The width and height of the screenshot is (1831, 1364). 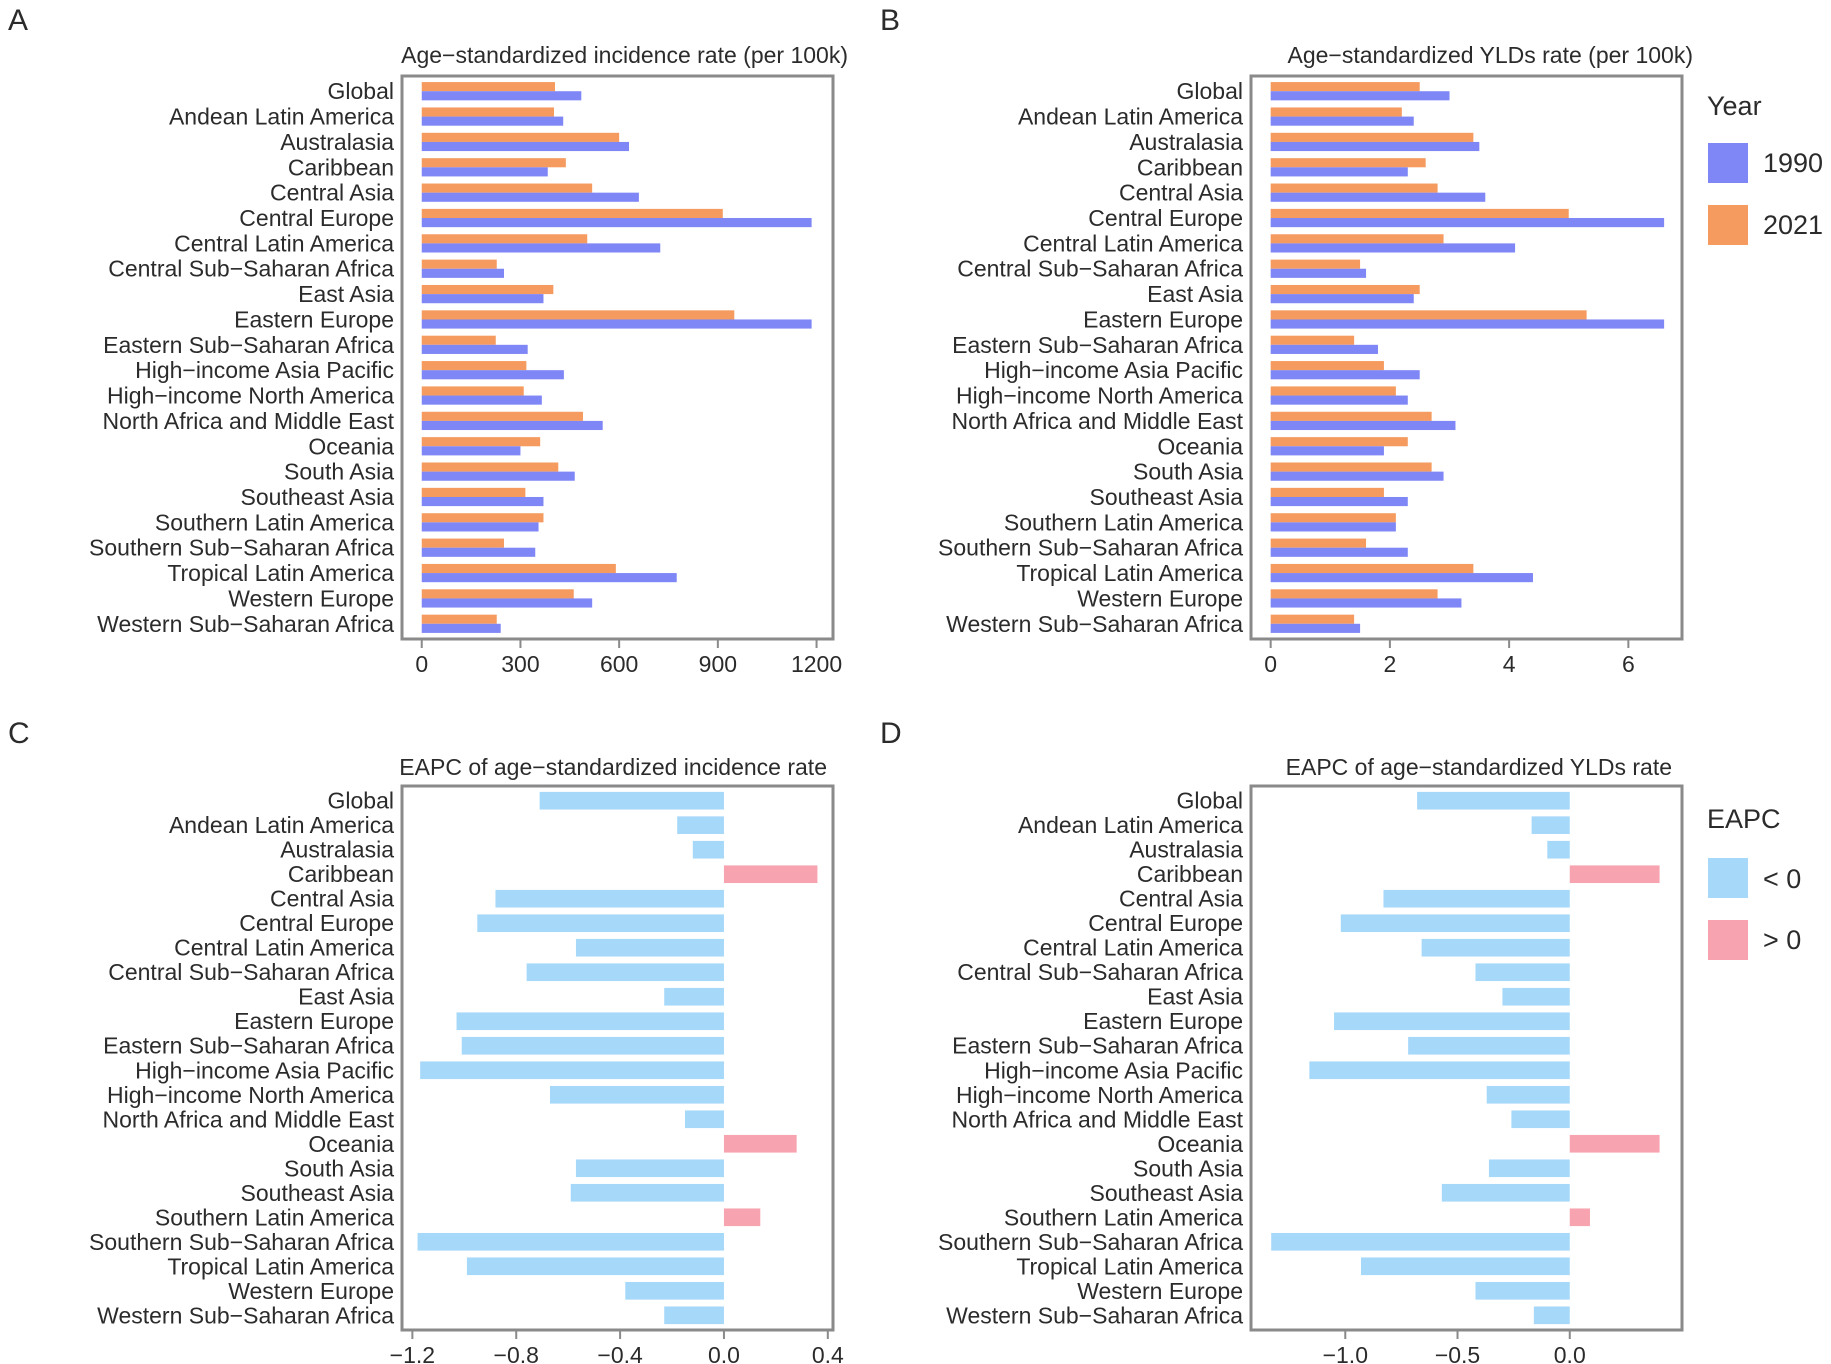 I want to click on panel-a-bar-2021-oceania, so click(x=481, y=442).